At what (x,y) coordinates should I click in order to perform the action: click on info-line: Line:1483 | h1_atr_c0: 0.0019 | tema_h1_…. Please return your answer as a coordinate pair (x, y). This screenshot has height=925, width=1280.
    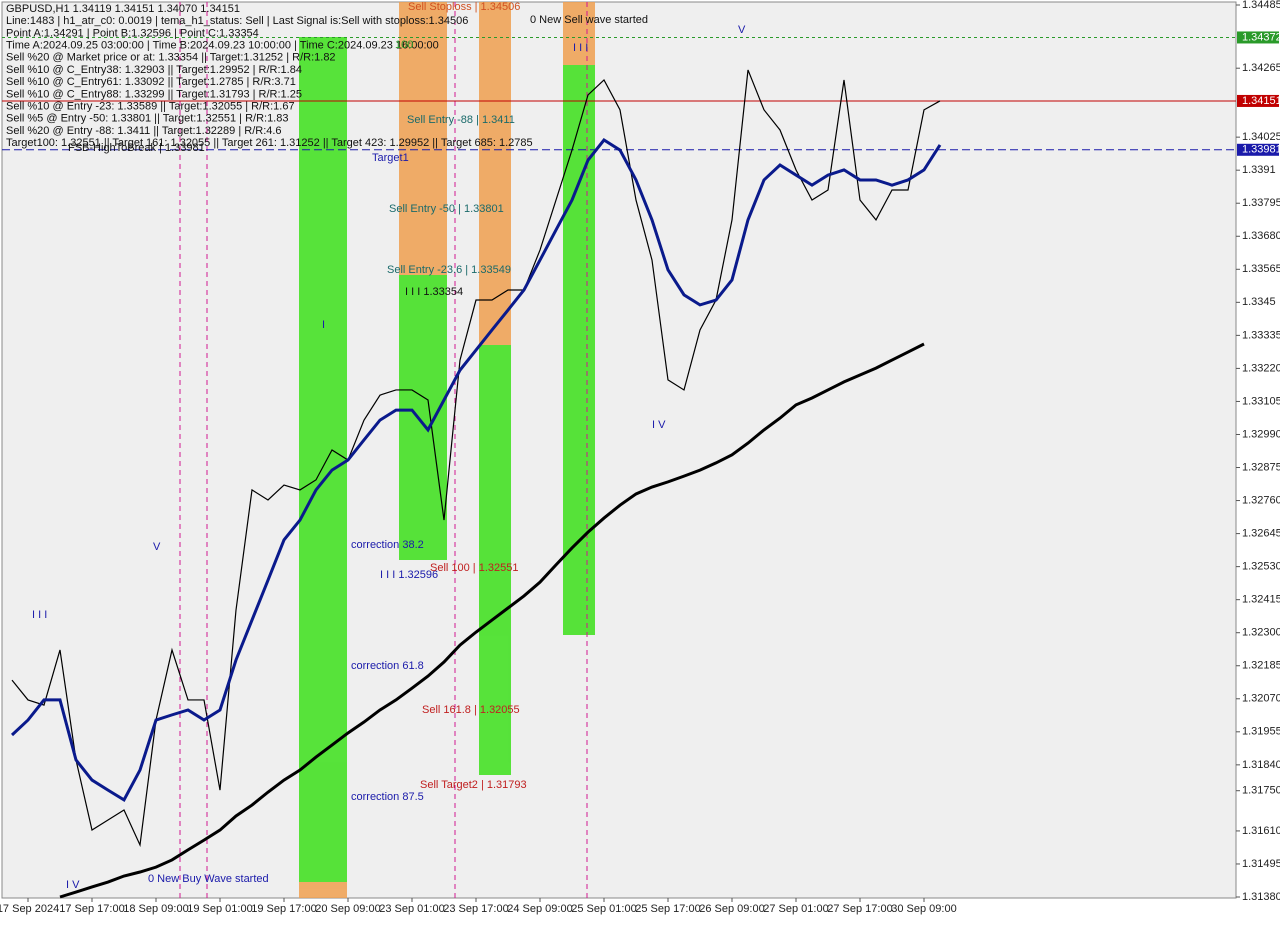
    Looking at the image, I should click on (237, 21).